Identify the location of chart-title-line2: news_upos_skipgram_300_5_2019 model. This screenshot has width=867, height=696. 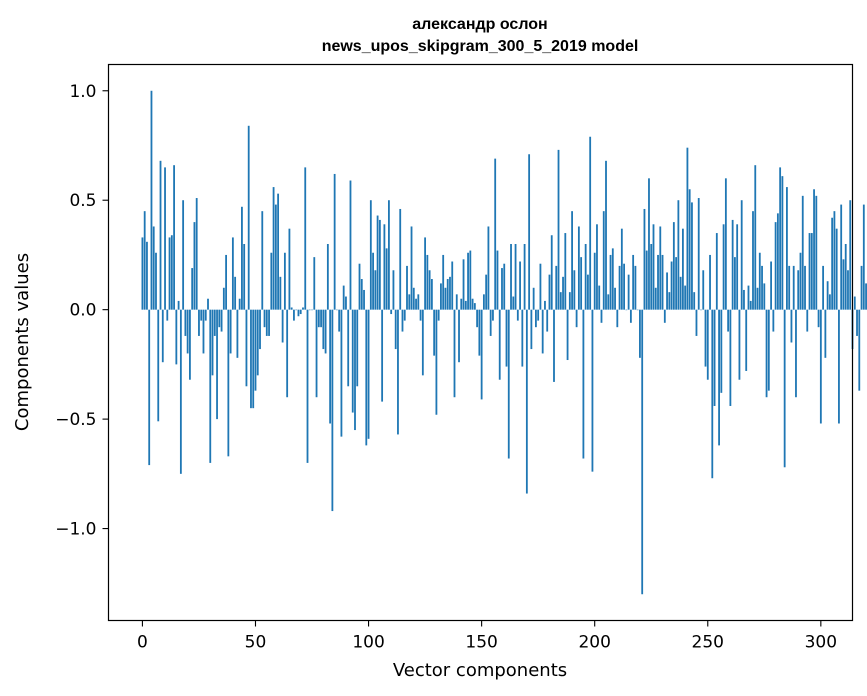
(480, 46).